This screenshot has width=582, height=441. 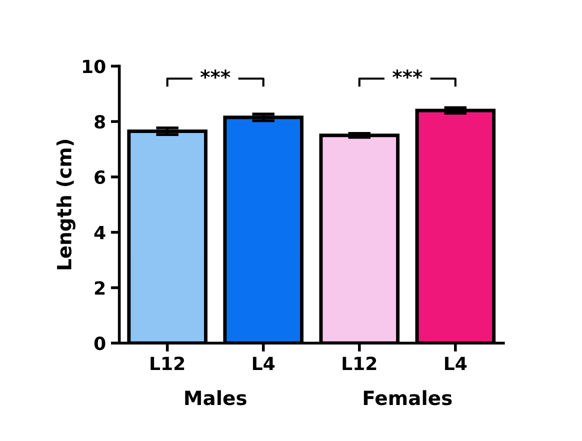 What do you see at coordinates (100, 233) in the screenshot?
I see `y-tick-label: 4` at bounding box center [100, 233].